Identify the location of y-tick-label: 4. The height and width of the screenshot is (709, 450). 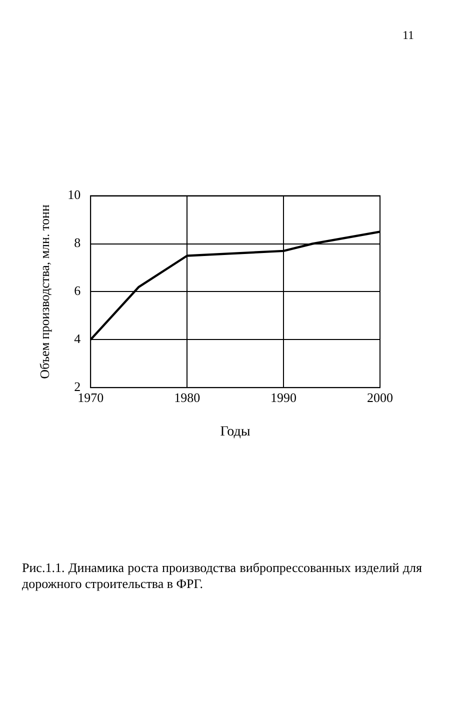
(78, 338).